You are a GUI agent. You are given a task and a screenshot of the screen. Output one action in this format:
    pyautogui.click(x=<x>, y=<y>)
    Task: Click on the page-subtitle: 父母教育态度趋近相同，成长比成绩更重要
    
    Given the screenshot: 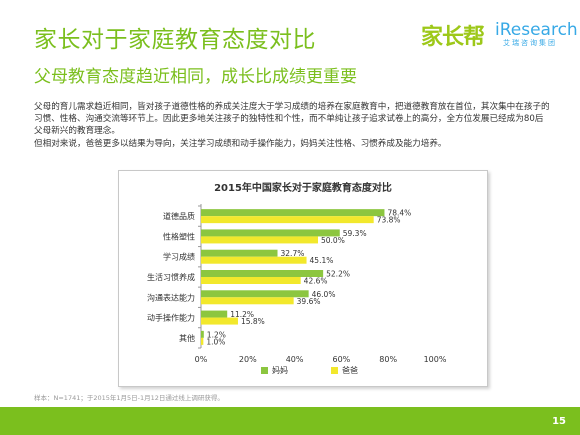 What is the action you would take?
    pyautogui.click(x=195, y=77)
    